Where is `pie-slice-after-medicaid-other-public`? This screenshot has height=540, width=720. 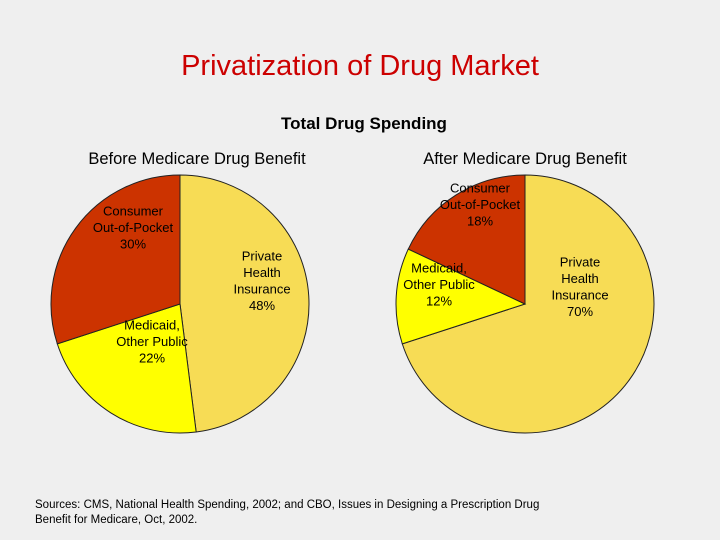 pie-slice-after-medicaid-other-public is located at coordinates (461, 296).